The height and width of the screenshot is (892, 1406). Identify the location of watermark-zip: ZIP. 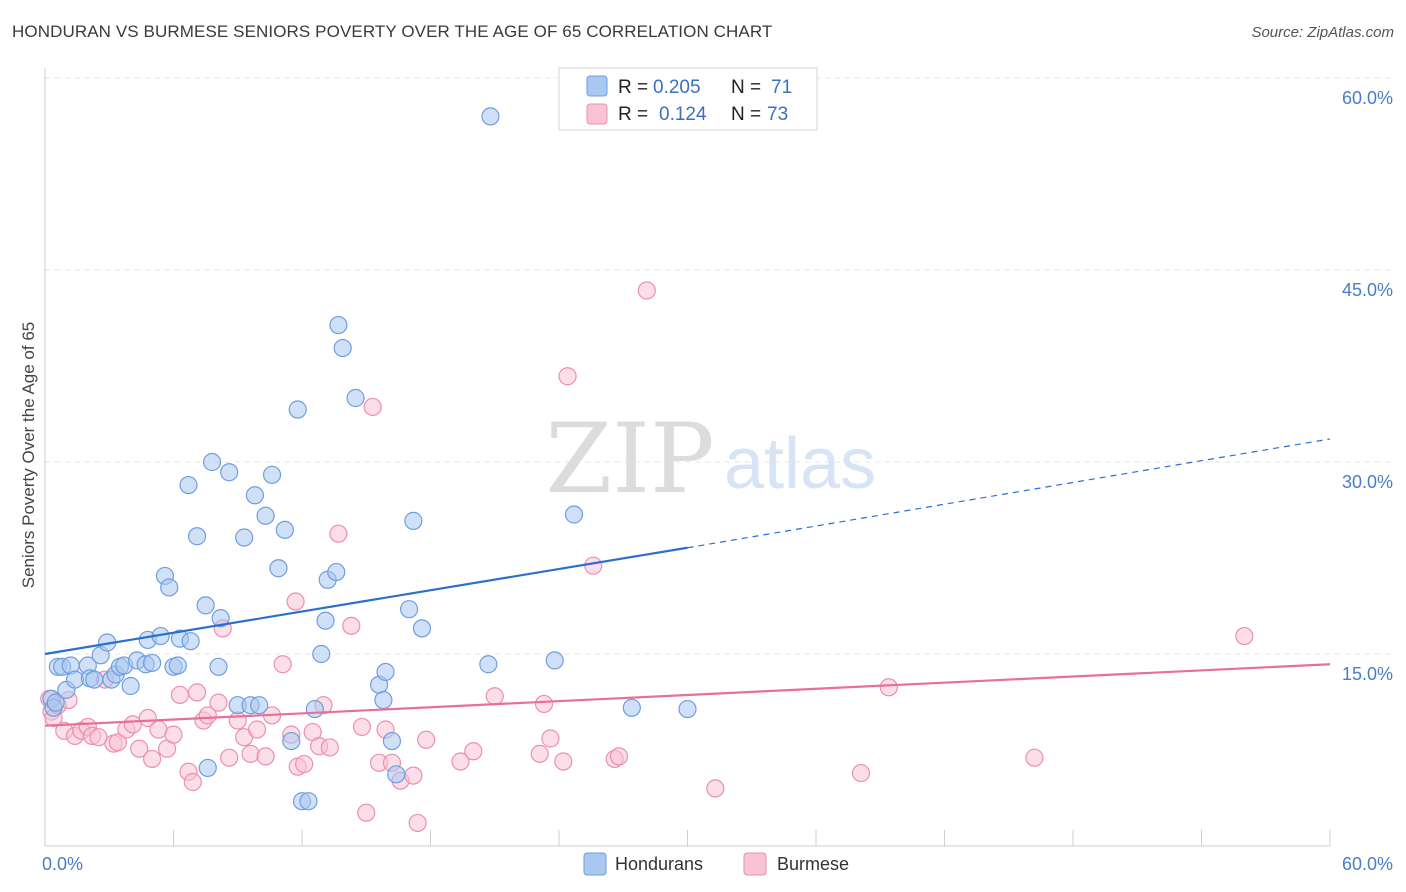
(629, 459).